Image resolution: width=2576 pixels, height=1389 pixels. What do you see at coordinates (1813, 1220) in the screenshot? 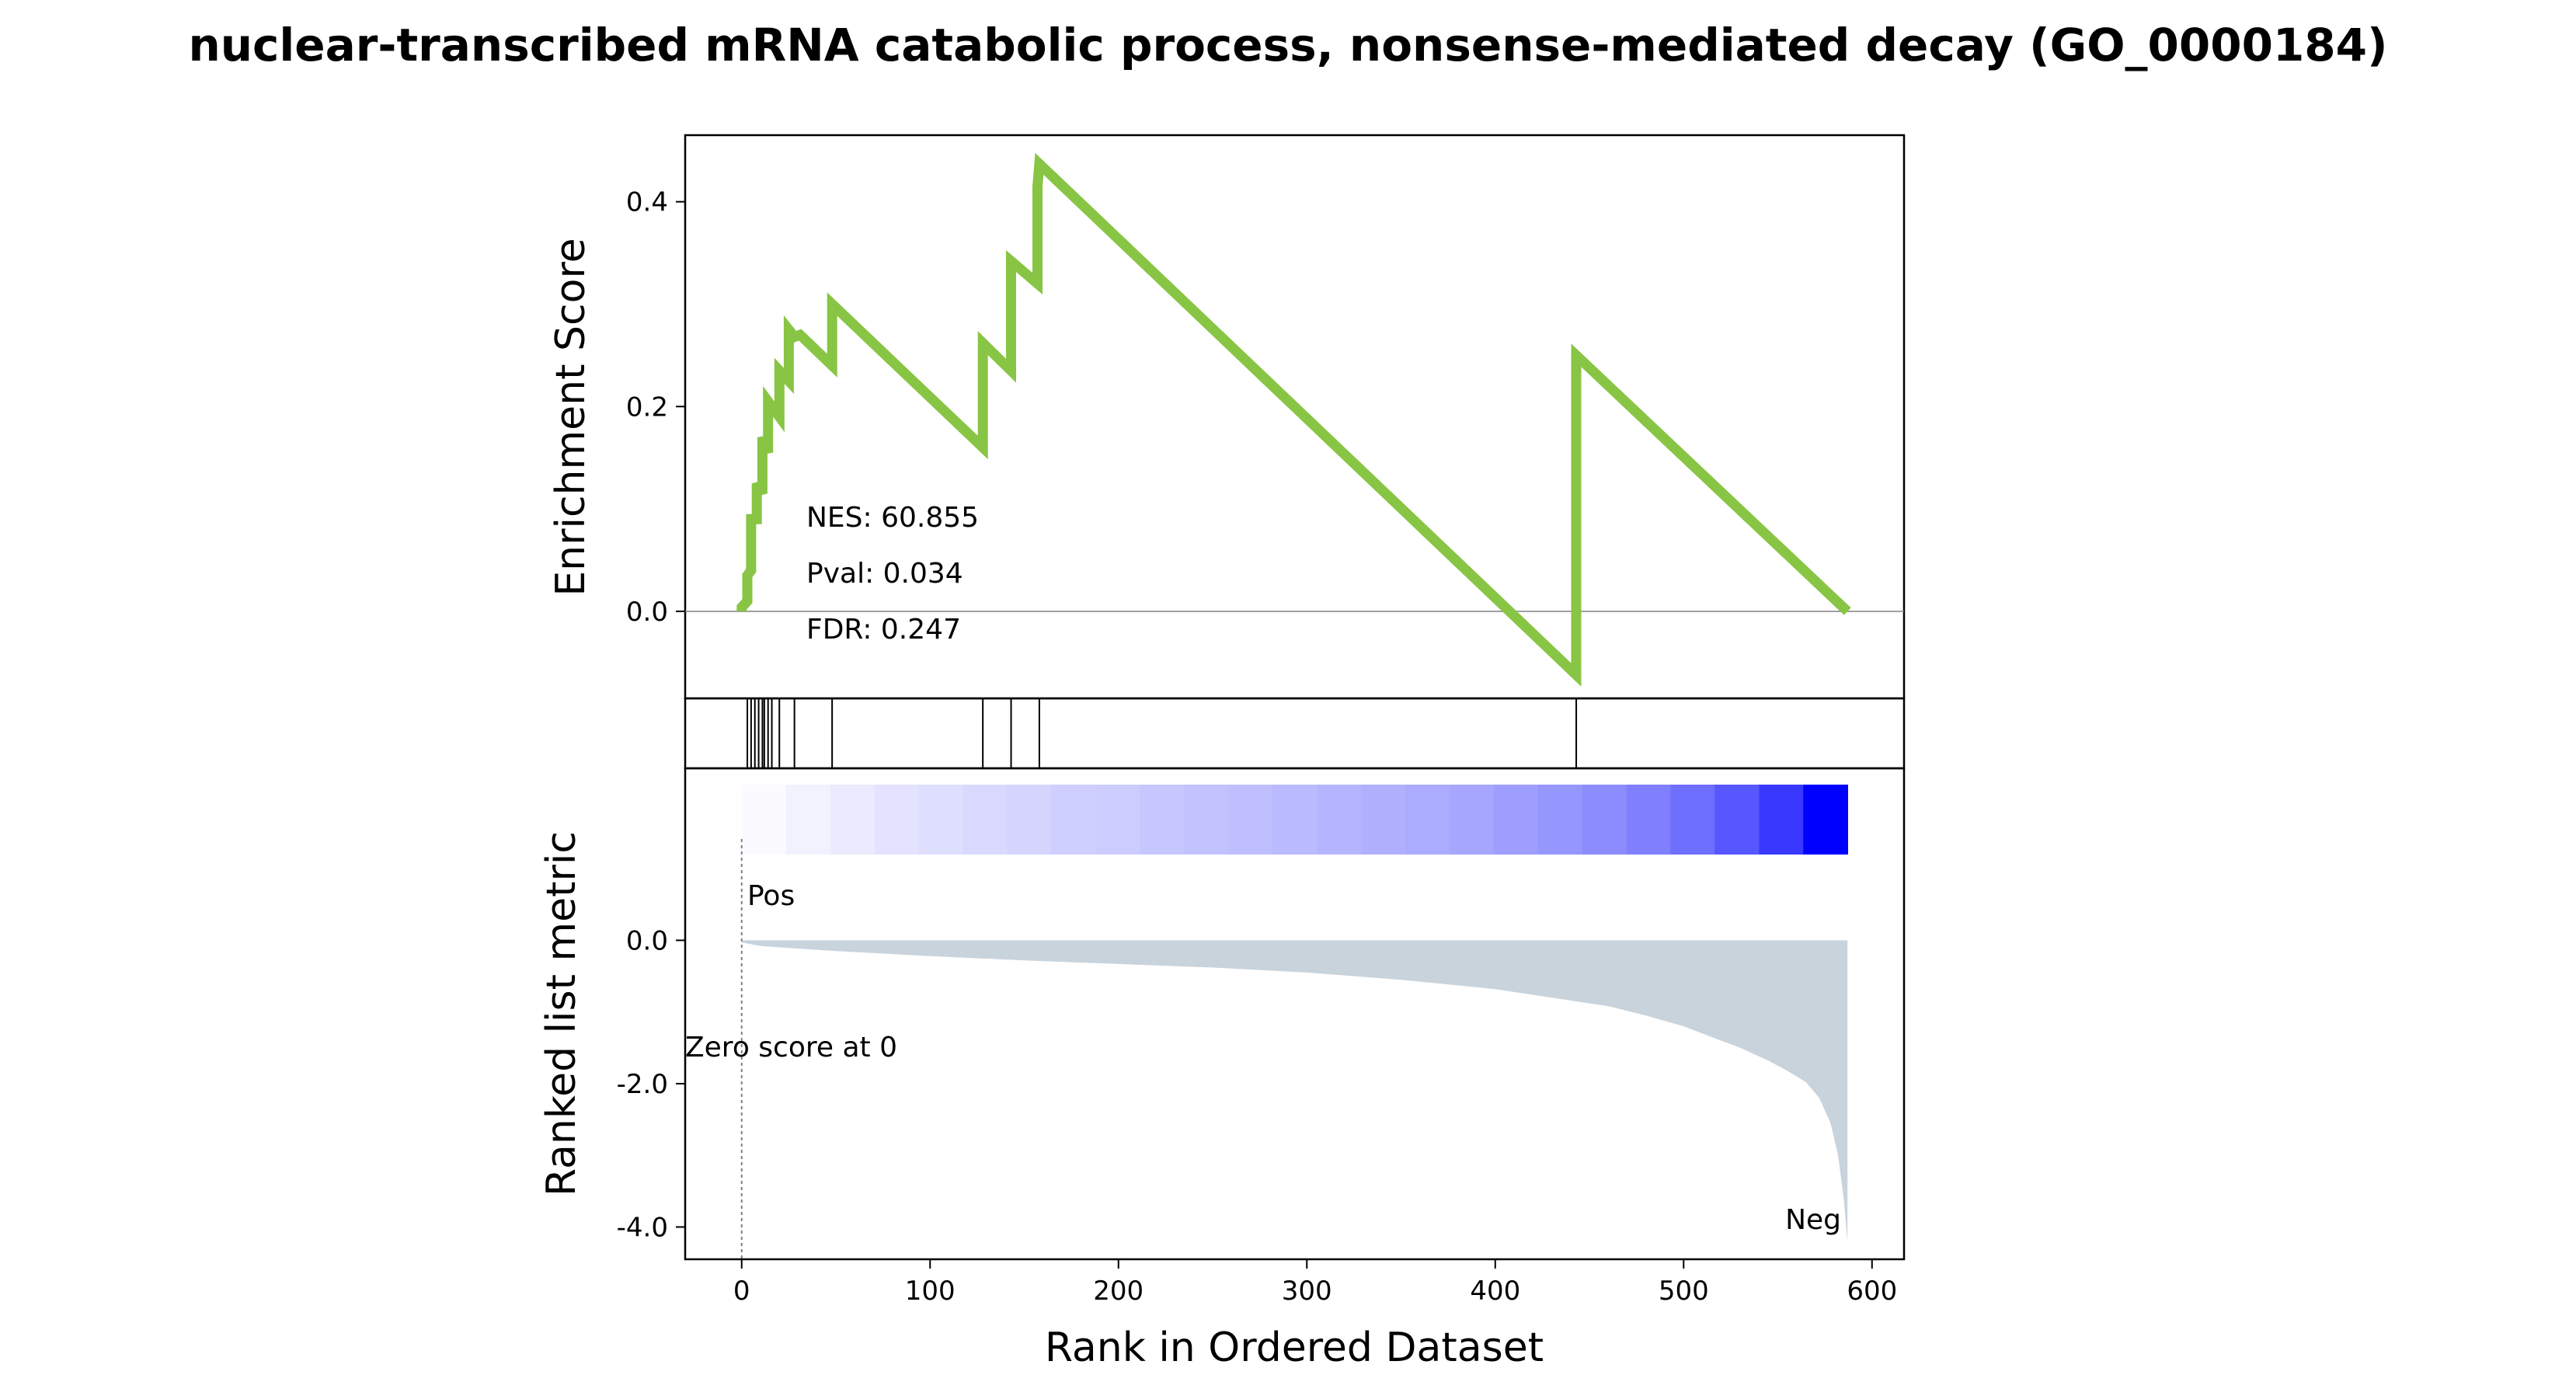
I see `neg-label: Neg` at bounding box center [1813, 1220].